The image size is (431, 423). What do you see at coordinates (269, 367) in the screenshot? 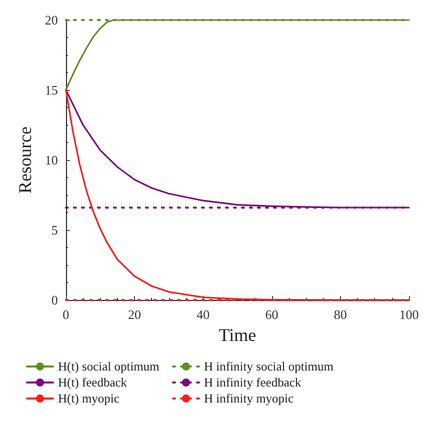
I see `legend-label: H infinity social optimum` at bounding box center [269, 367].